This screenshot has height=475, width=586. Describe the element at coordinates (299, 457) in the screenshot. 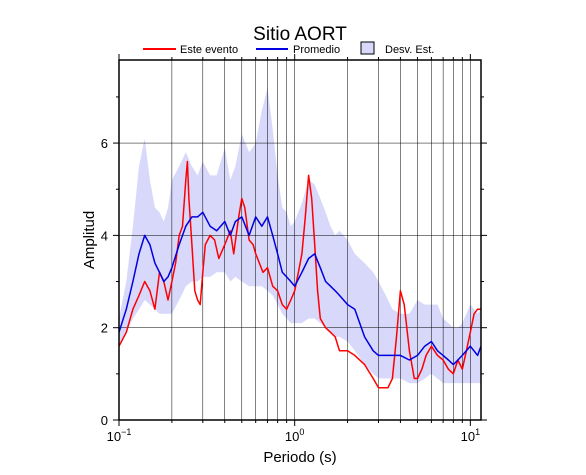

I see `x-axis-label: Periodo (s)` at that location.